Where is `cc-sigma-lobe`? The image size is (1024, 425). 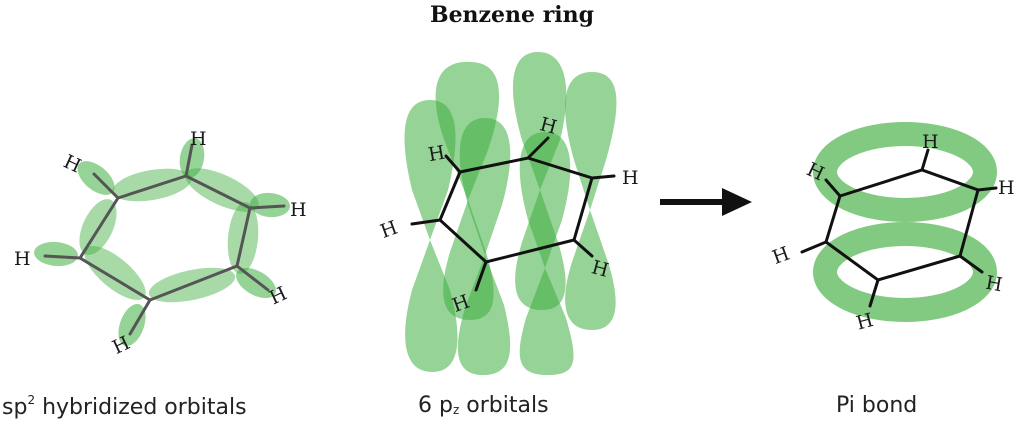
cc-sigma-lobe is located at coordinates (222, 190).